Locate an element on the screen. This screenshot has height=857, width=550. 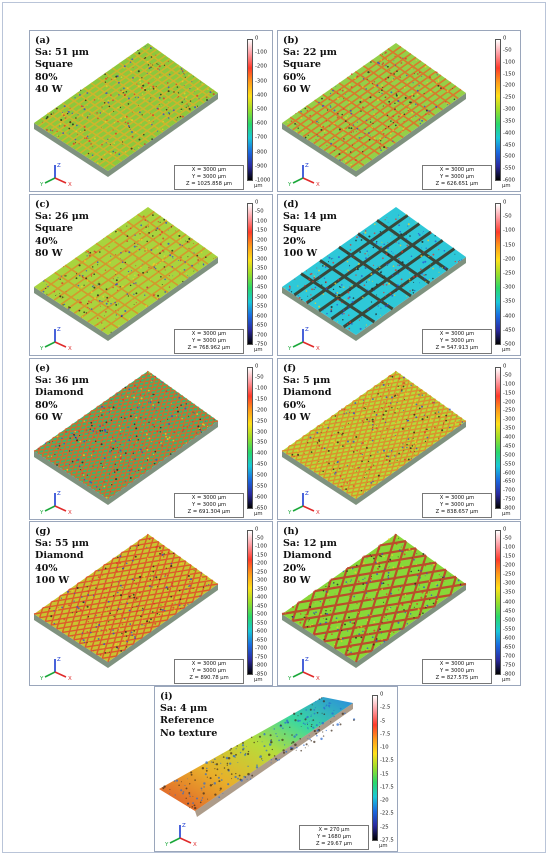
colorbar-tick-label: -1000 is located at coordinates (263, 180).